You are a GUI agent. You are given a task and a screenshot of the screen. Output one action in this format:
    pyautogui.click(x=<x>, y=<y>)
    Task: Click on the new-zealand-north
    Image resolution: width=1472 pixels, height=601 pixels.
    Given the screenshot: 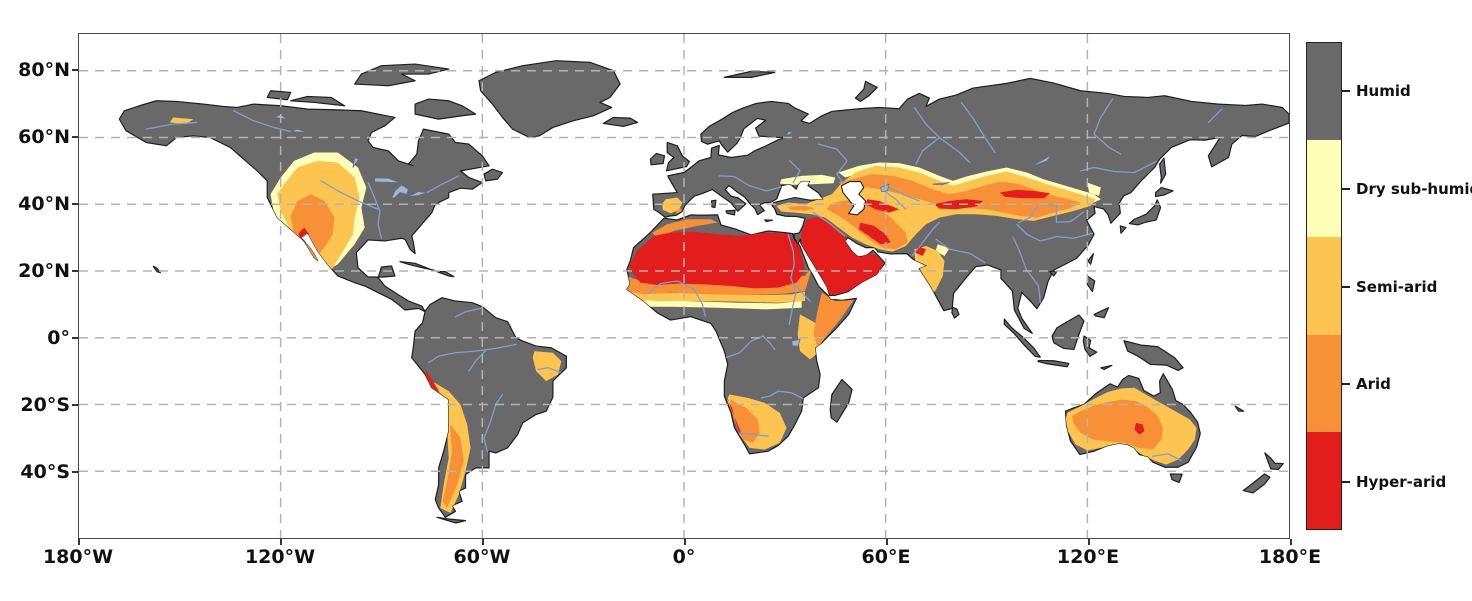 What is the action you would take?
    pyautogui.click(x=1274, y=461)
    